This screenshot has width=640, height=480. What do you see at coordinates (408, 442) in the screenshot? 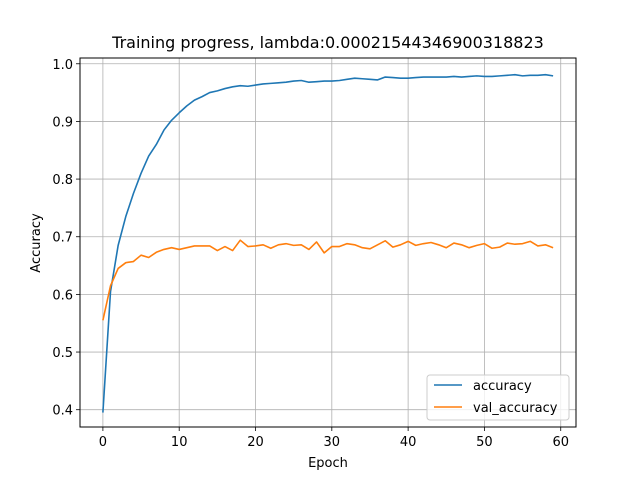
I see `x-tick-label: 40` at bounding box center [408, 442].